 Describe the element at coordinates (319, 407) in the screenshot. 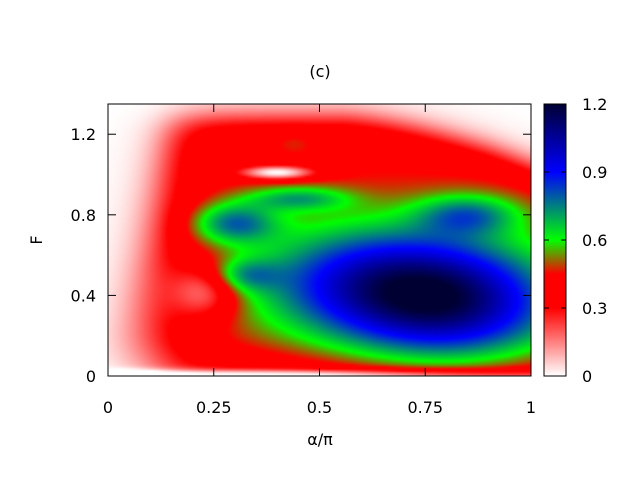

I see `x-tick-label: 0.5` at that location.